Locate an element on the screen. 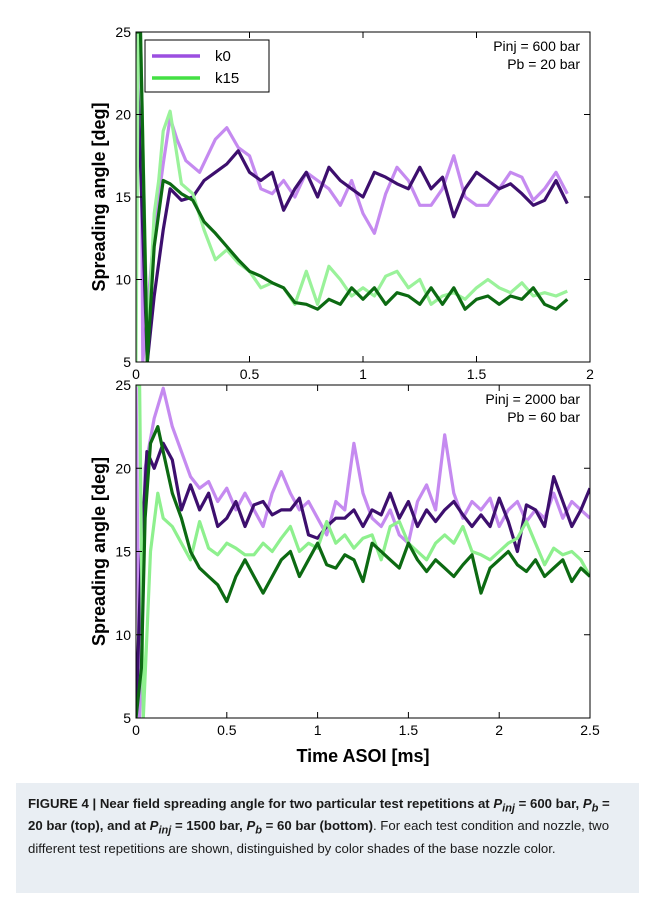  condition-annotation: Pb = 60 bar is located at coordinates (543, 417).